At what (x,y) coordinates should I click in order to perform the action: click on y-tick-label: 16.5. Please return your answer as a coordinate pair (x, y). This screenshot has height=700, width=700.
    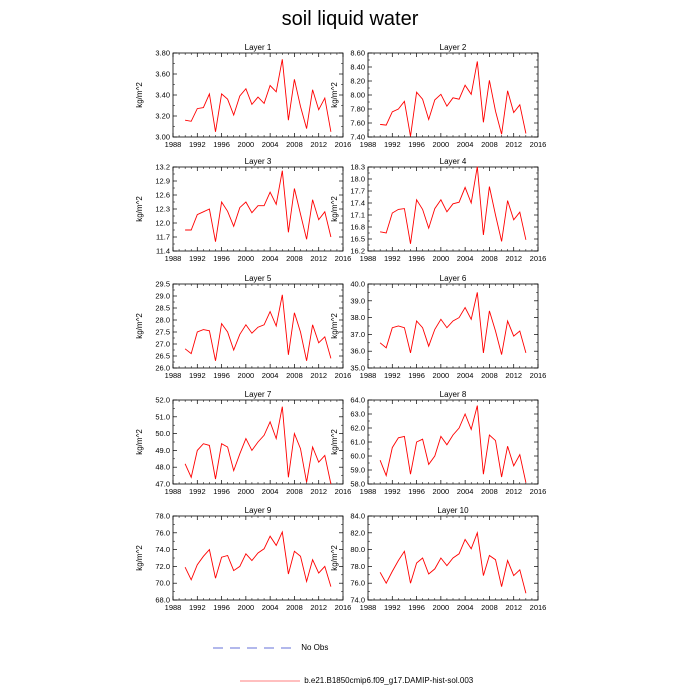
    Looking at the image, I should click on (357, 239).